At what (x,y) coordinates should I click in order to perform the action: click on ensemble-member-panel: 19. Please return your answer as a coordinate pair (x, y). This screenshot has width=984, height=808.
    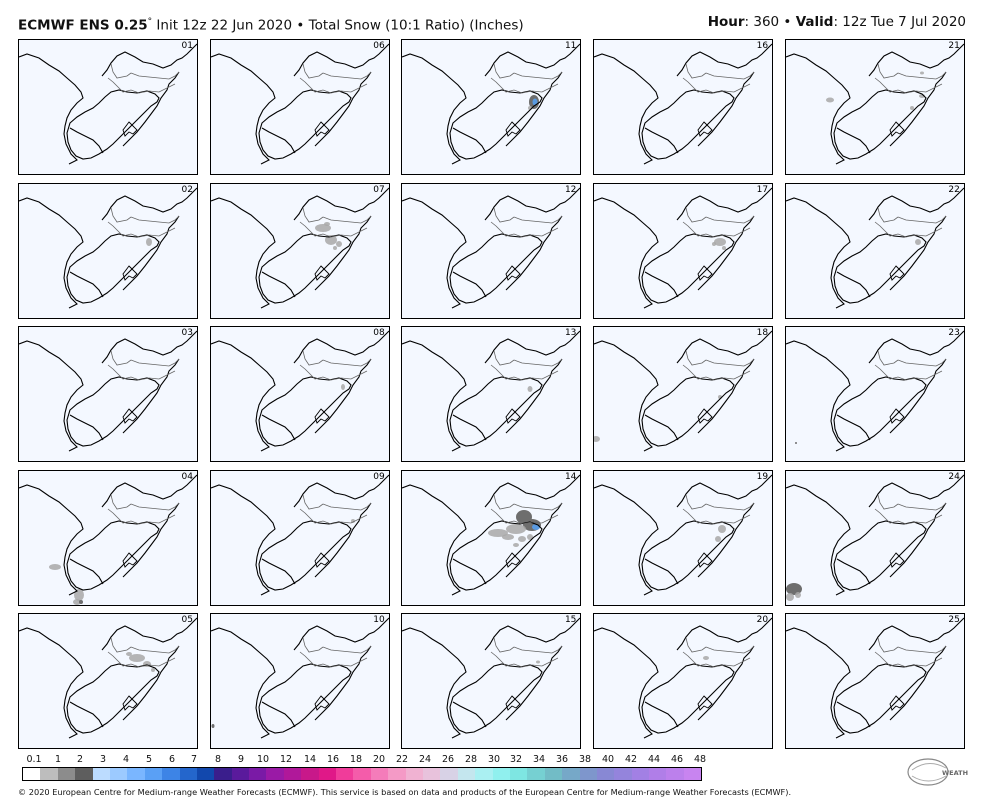
    Looking at the image, I should click on (683, 537).